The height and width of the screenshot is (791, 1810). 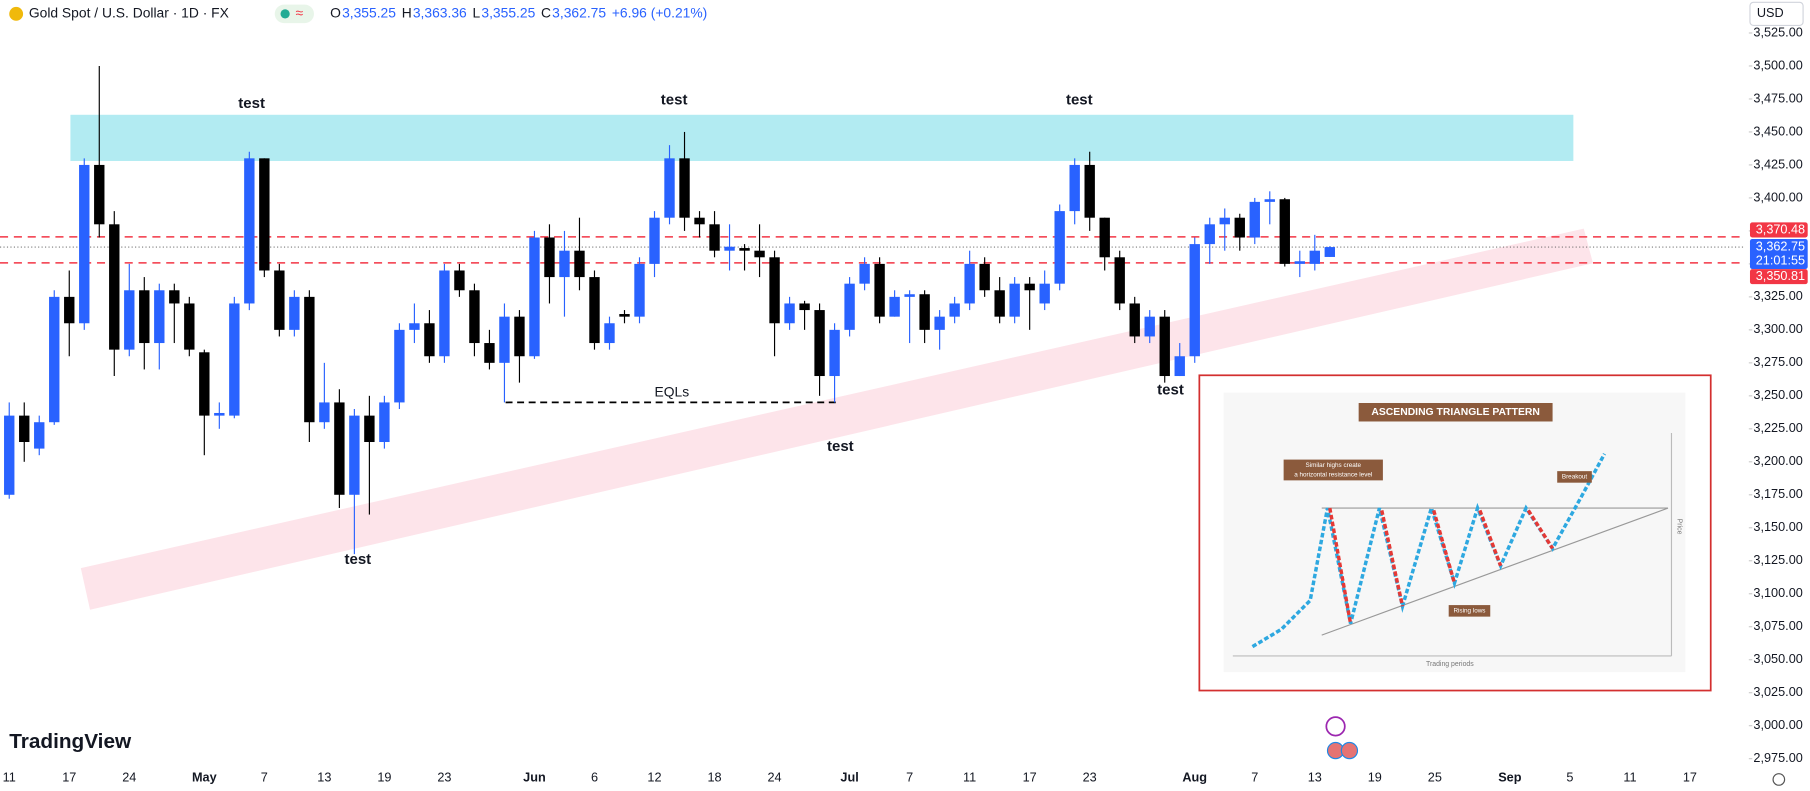 I want to click on watermark: TradingView, so click(x=70, y=741).